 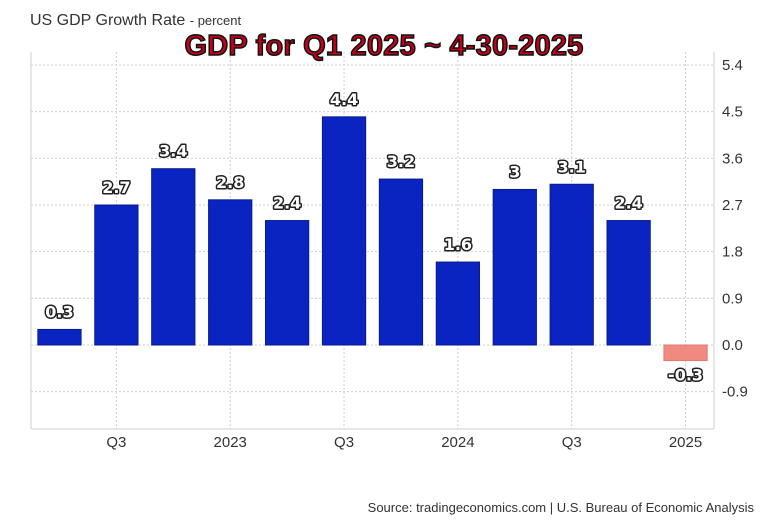 I want to click on chart-header: US GDP Growth Rate - percent, so click(x=135, y=21).